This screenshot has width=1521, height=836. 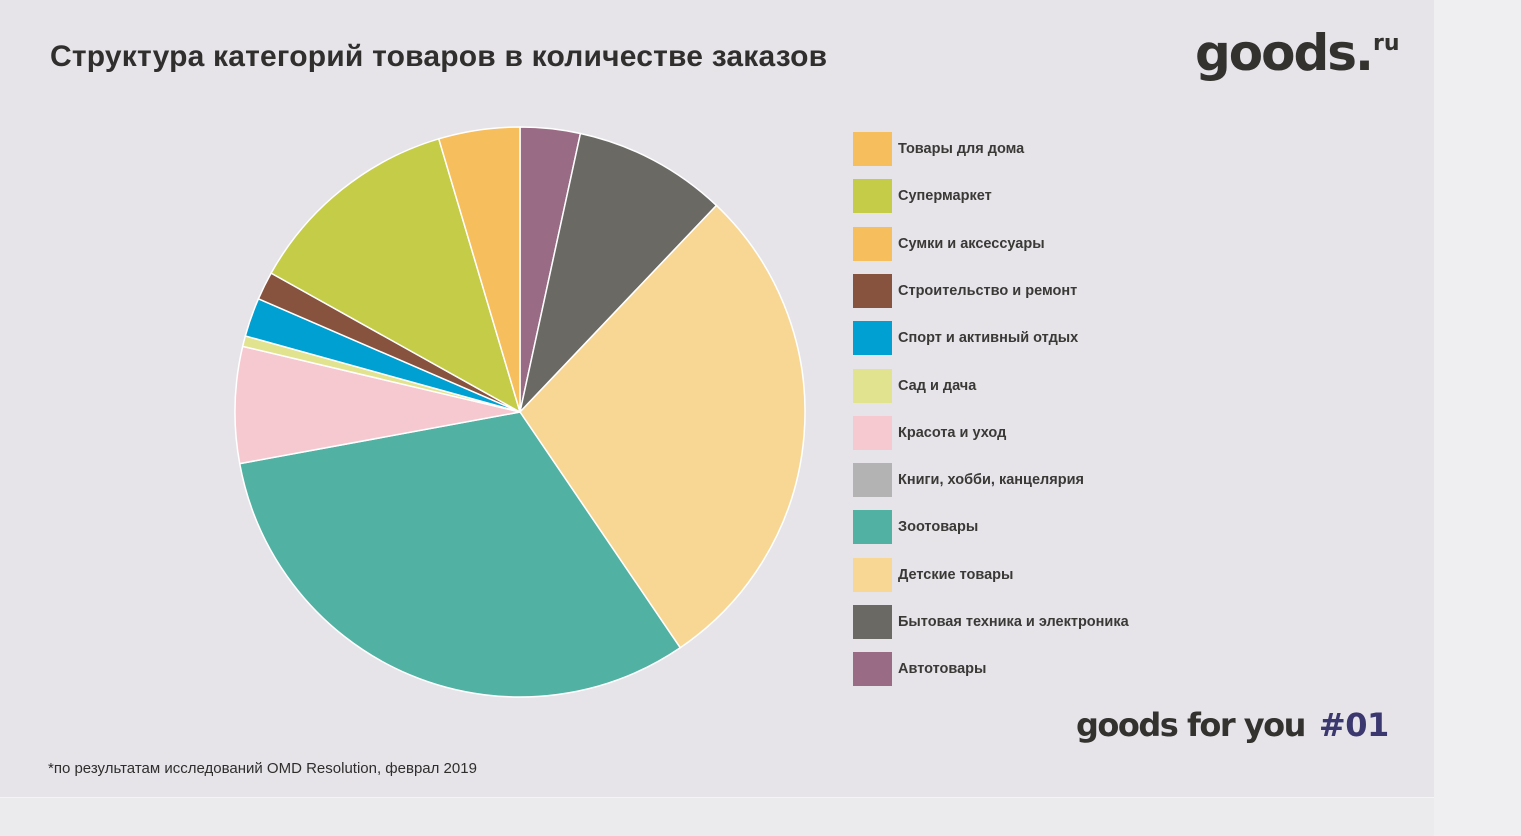 I want to click on legend-item: Сумки и аксессуары, so click(x=1018, y=243).